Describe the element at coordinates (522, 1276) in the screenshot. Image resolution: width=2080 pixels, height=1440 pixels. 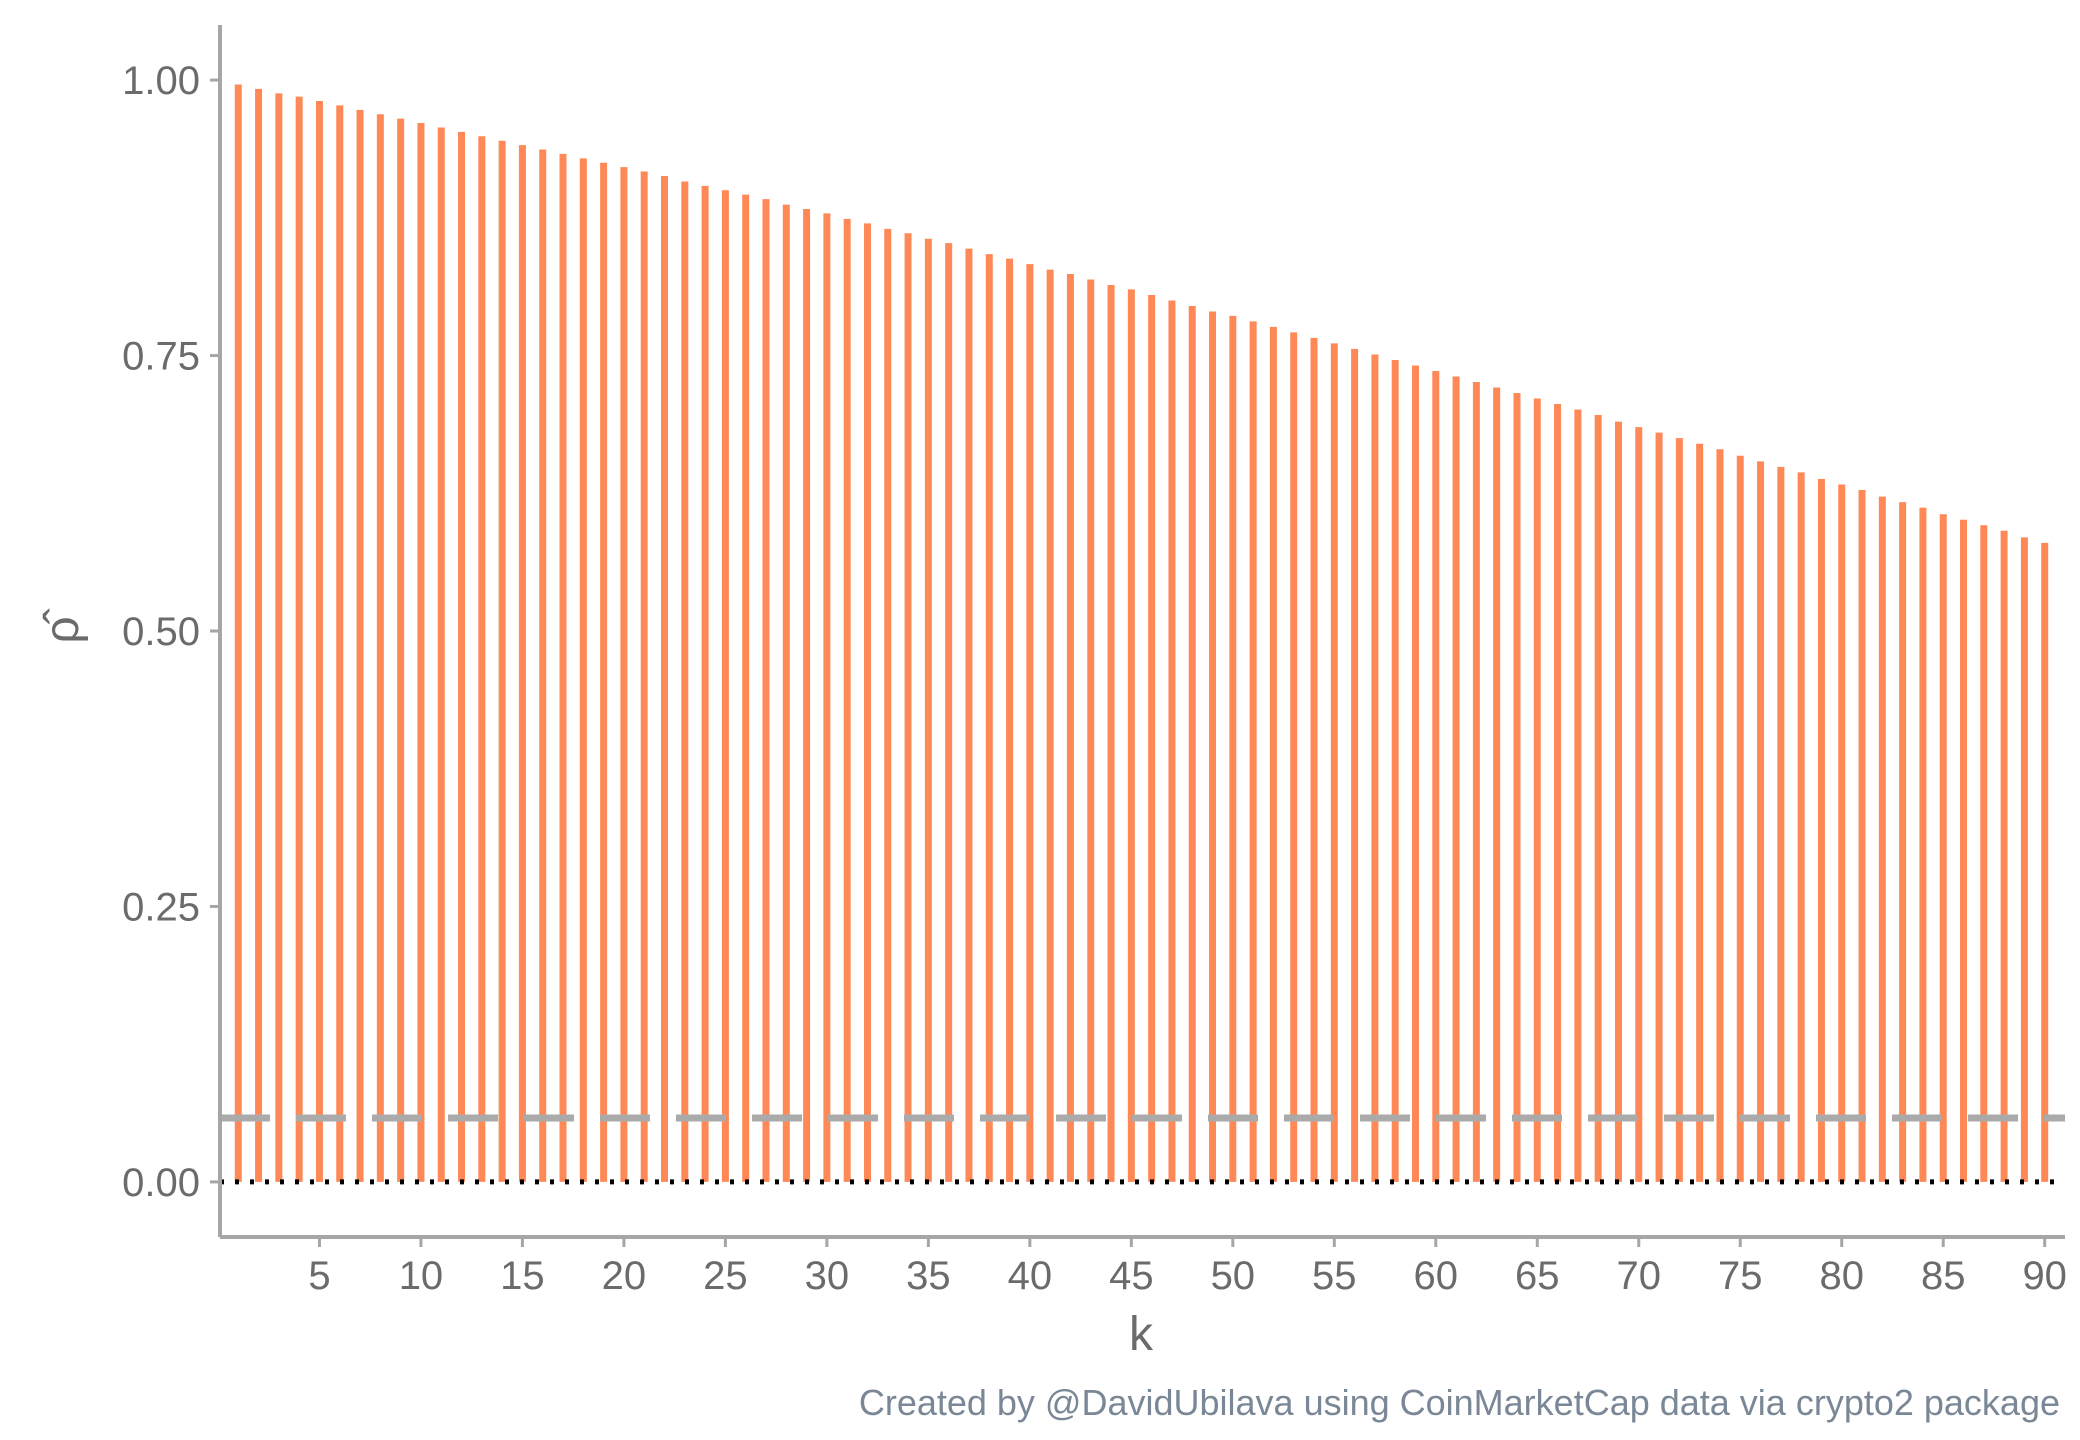
I see `x-tick-label: 15` at that location.